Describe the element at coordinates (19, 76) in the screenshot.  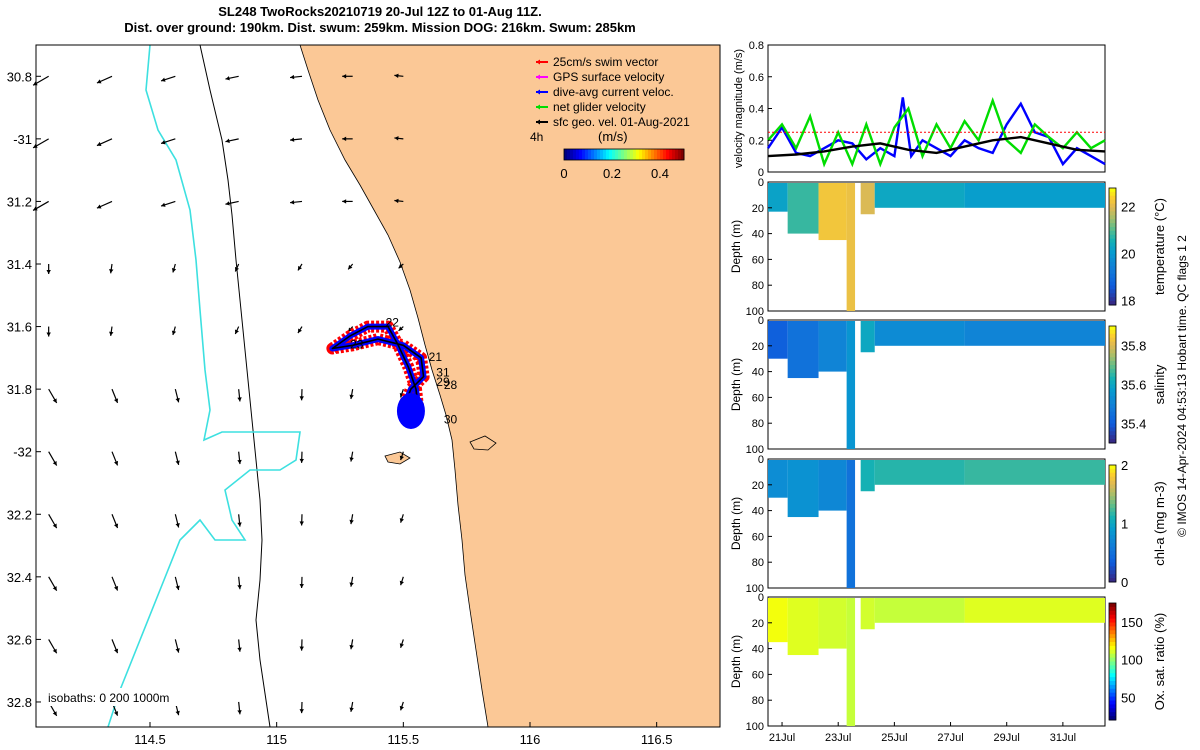
I see `map-y-tick-label: 30.8` at that location.